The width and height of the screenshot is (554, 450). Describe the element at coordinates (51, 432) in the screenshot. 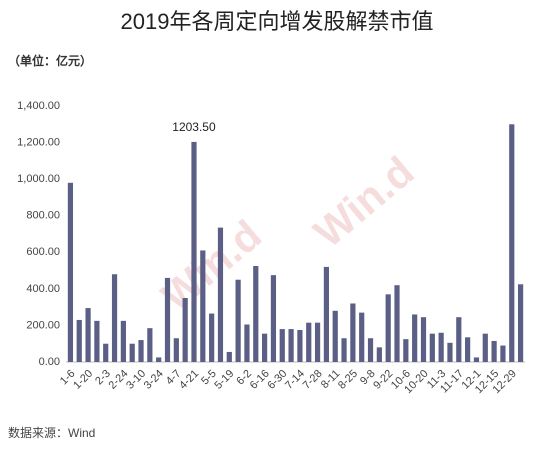

I see `source: 数据来源：Wind` at that location.